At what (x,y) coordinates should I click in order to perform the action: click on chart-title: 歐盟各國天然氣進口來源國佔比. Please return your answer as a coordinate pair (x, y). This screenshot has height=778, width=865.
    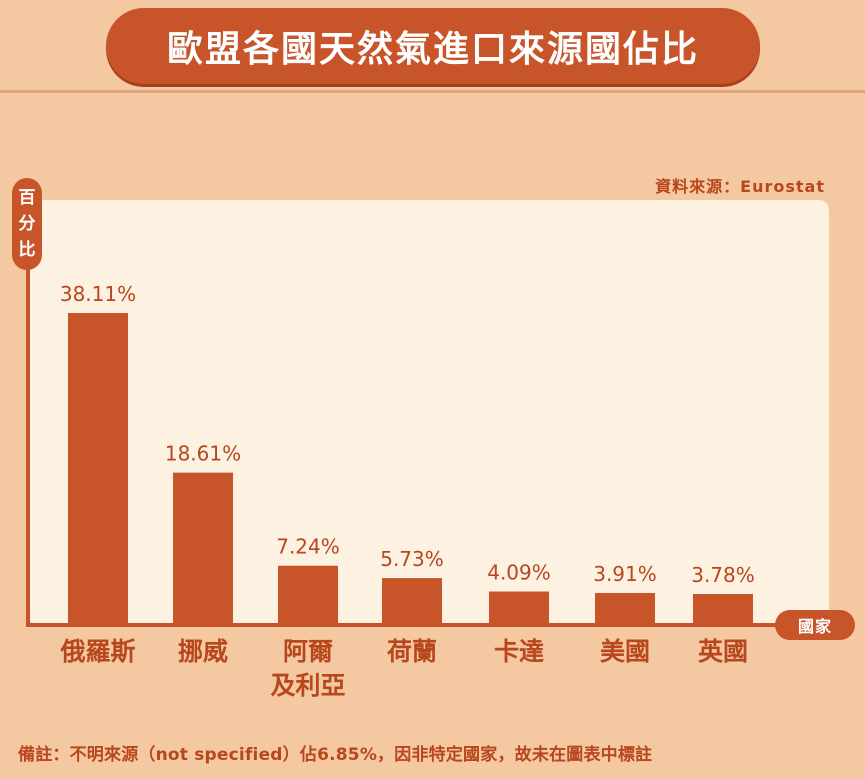
    Looking at the image, I should click on (432, 49).